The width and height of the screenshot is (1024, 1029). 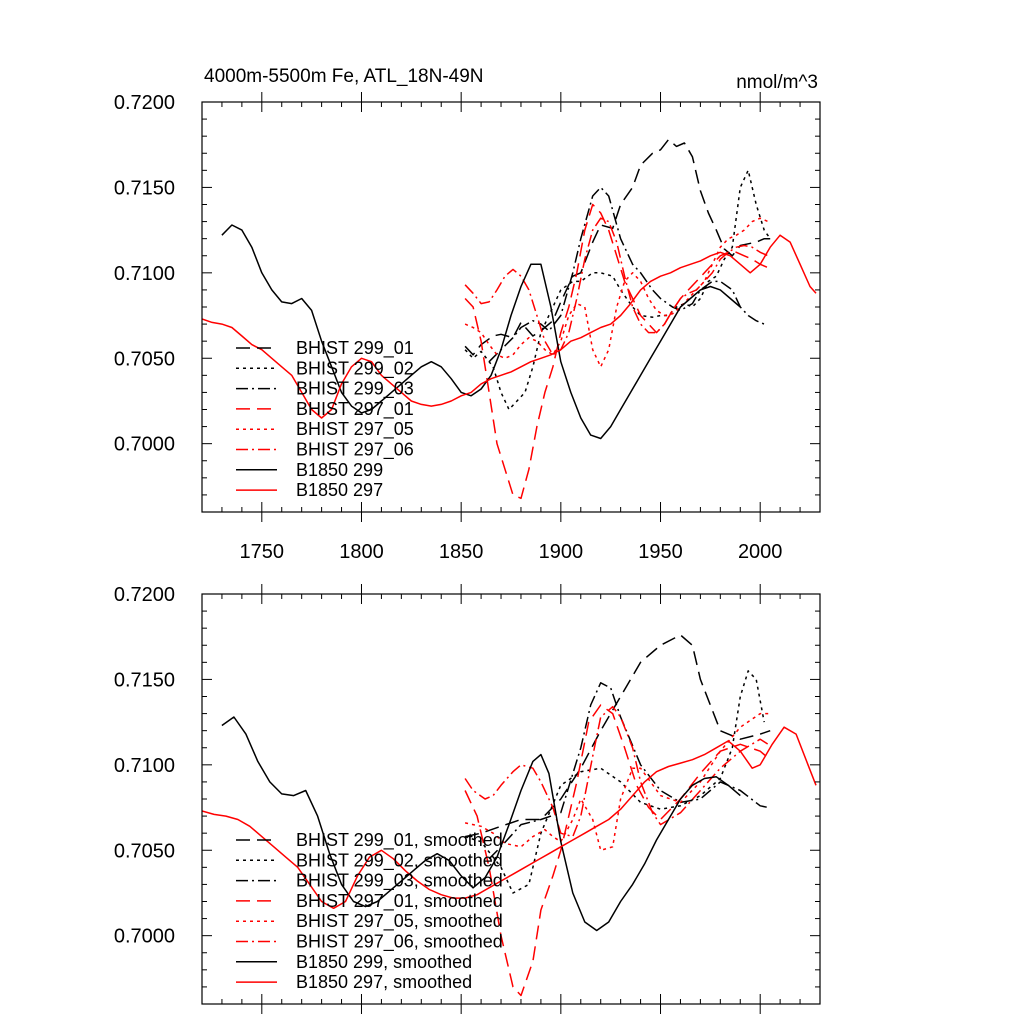 What do you see at coordinates (399, 881) in the screenshot?
I see `legend-label: BHIST 299_03, smoothed` at bounding box center [399, 881].